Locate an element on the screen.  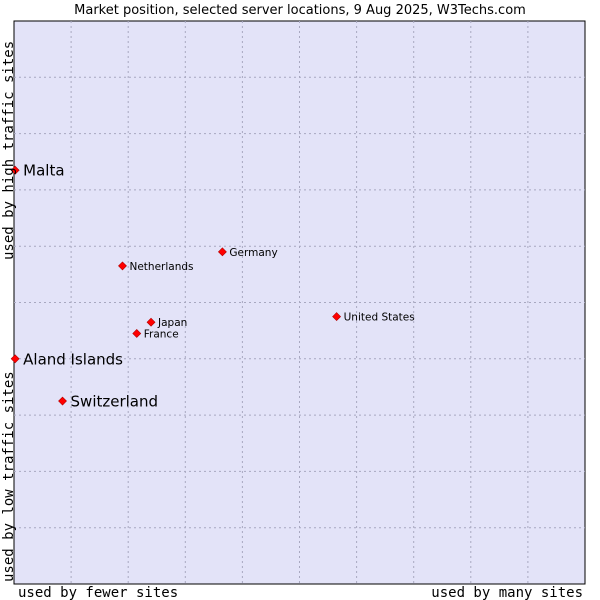
point-marker-switzerland is located at coordinates (62, 401).